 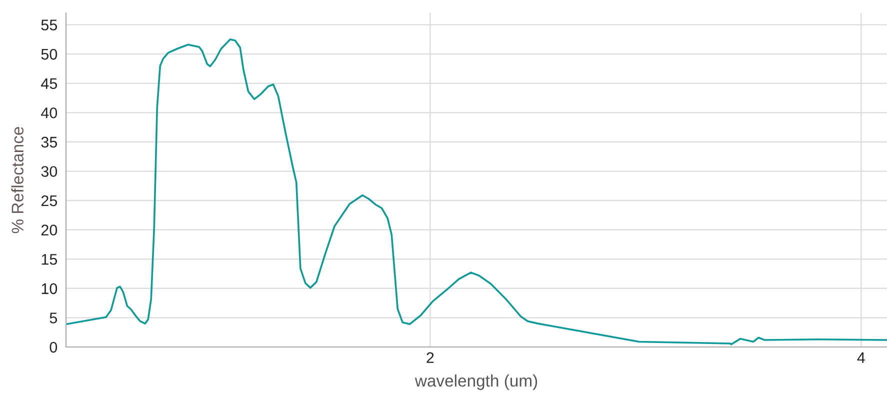 I want to click on y-tick-label: 35, so click(x=49, y=142).